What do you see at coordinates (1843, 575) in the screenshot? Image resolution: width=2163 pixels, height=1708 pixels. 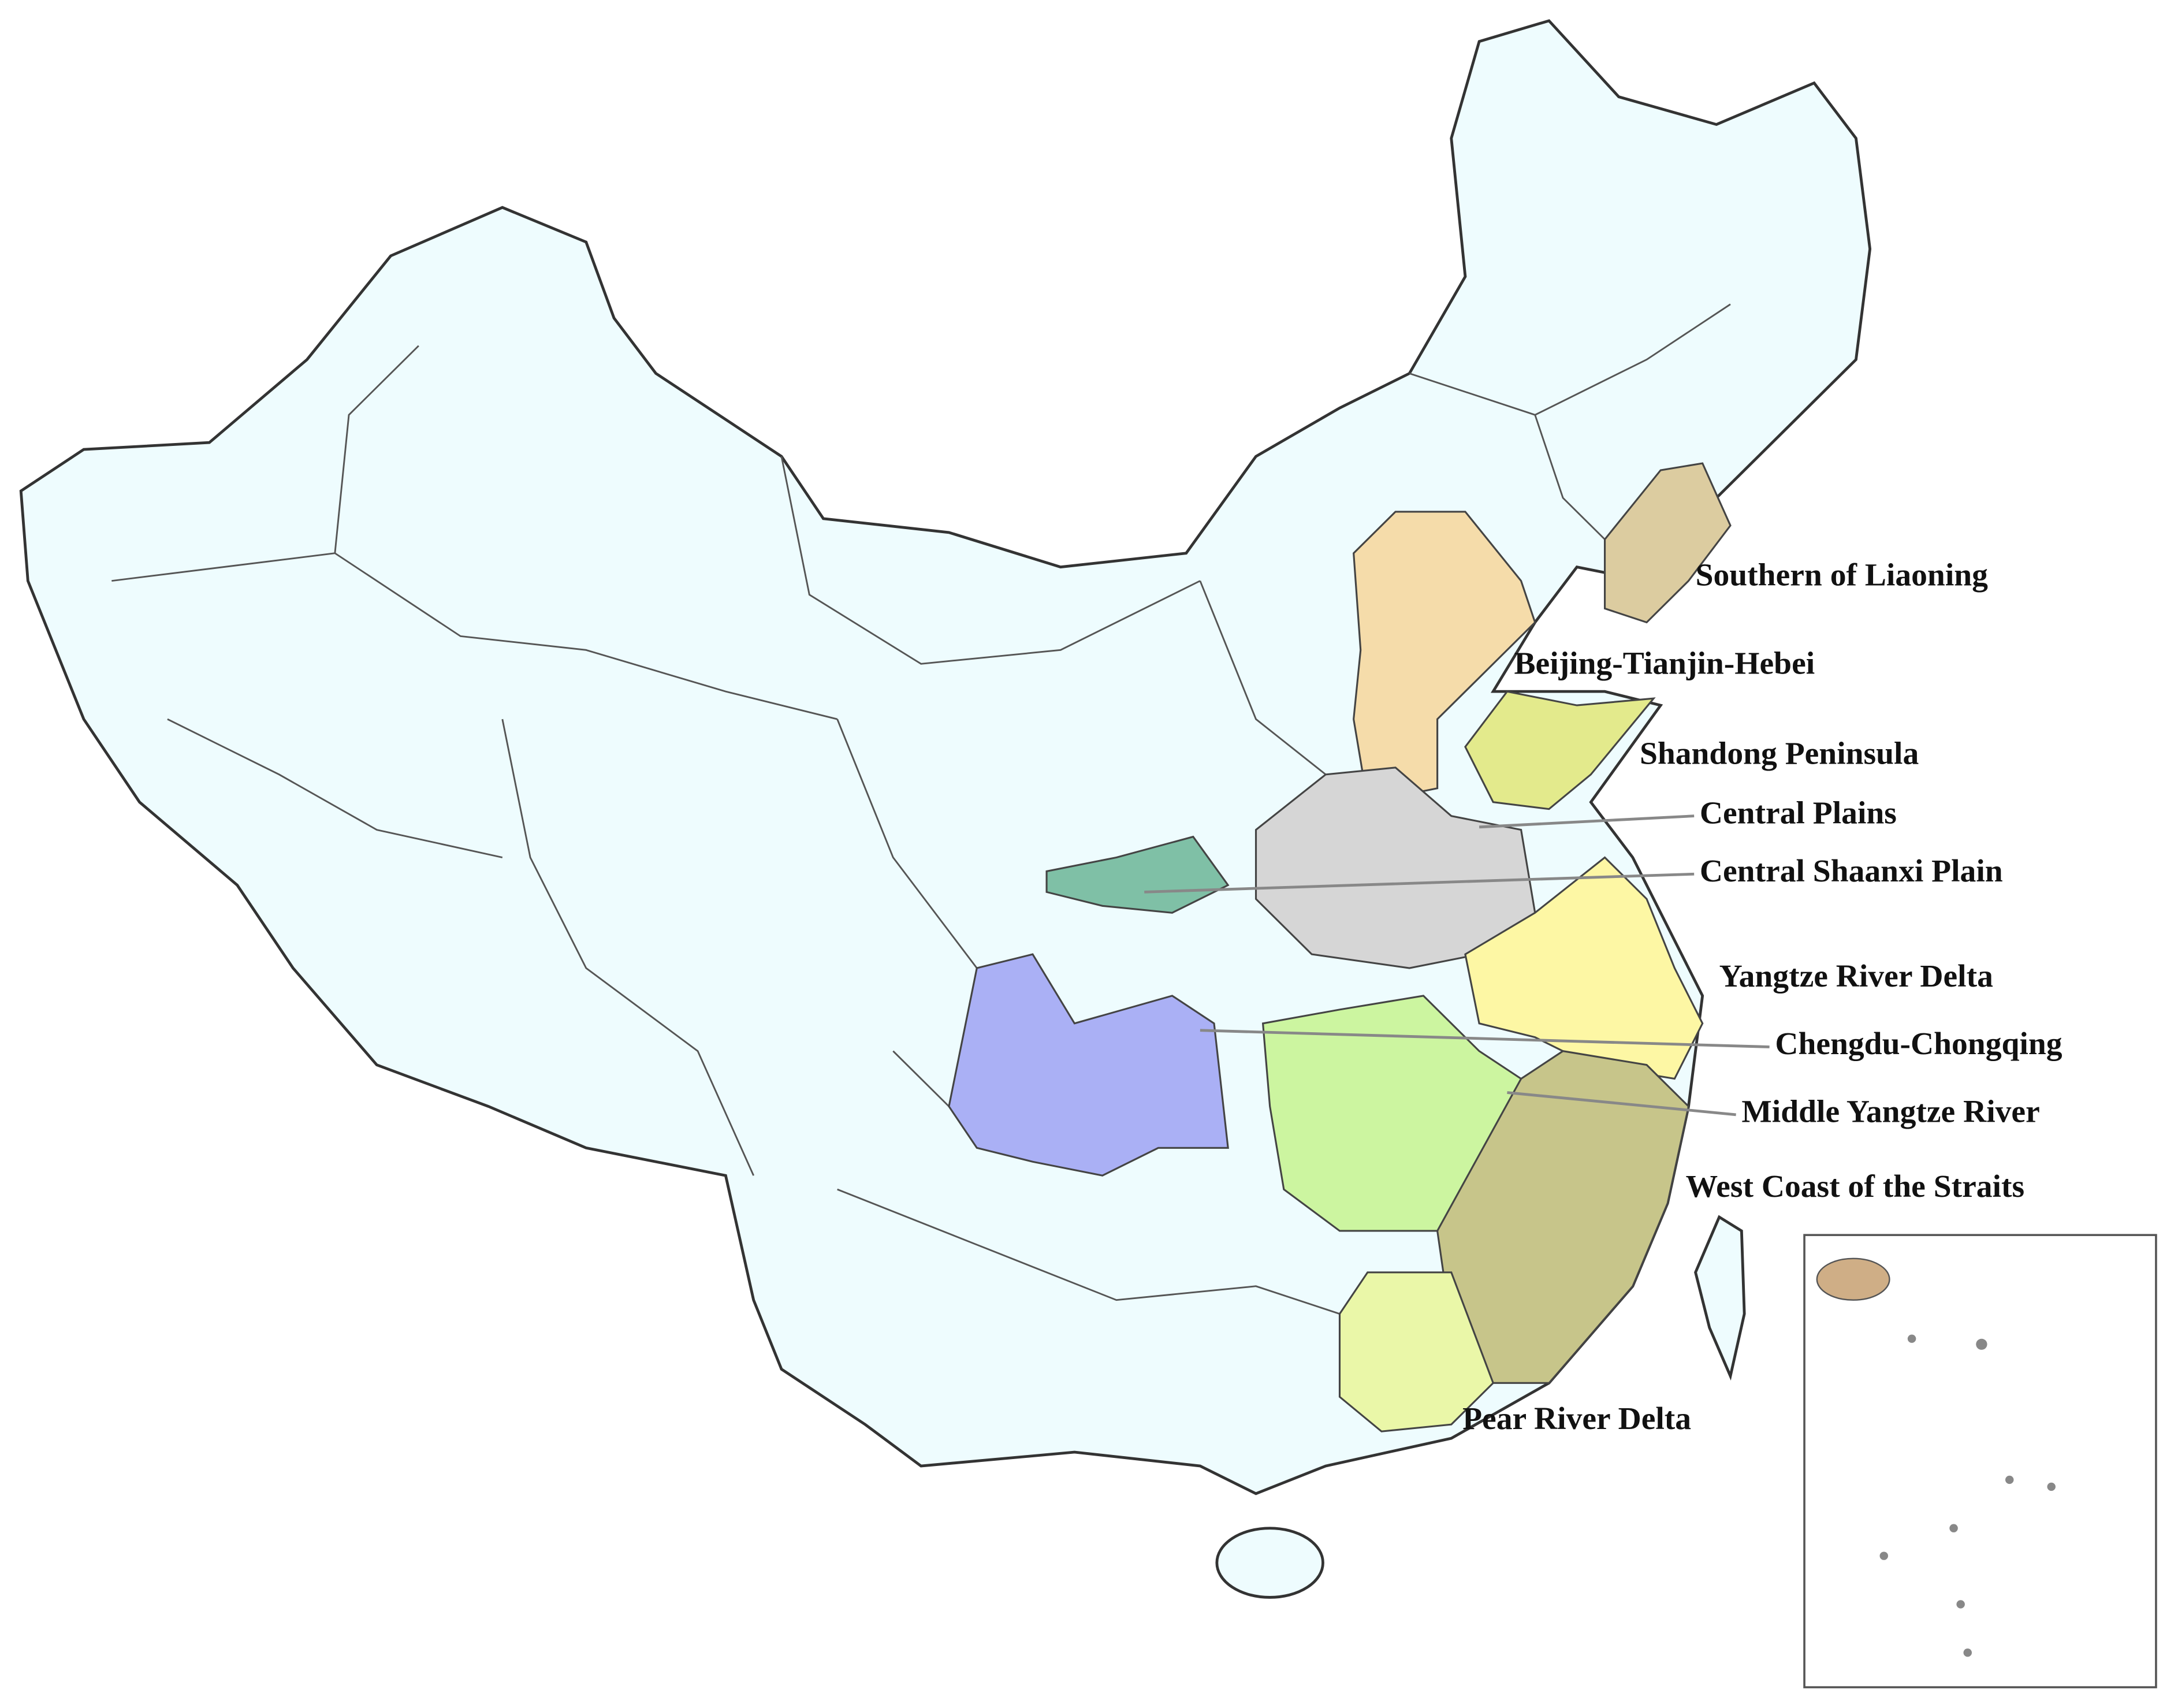 I see `region-label: Southern of Liaoning` at bounding box center [1843, 575].